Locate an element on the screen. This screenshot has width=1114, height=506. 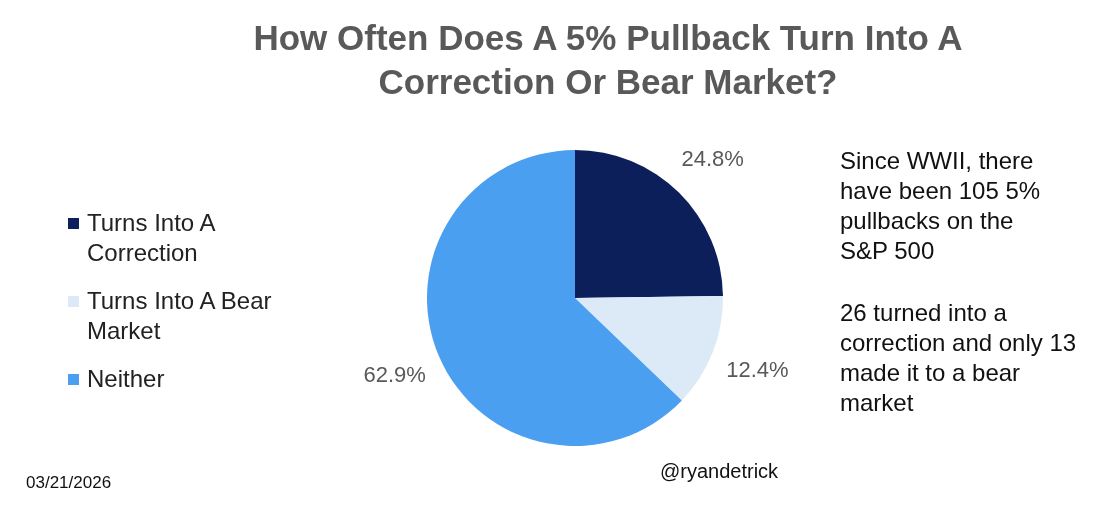
data-label: 24.8% is located at coordinates (712, 158).